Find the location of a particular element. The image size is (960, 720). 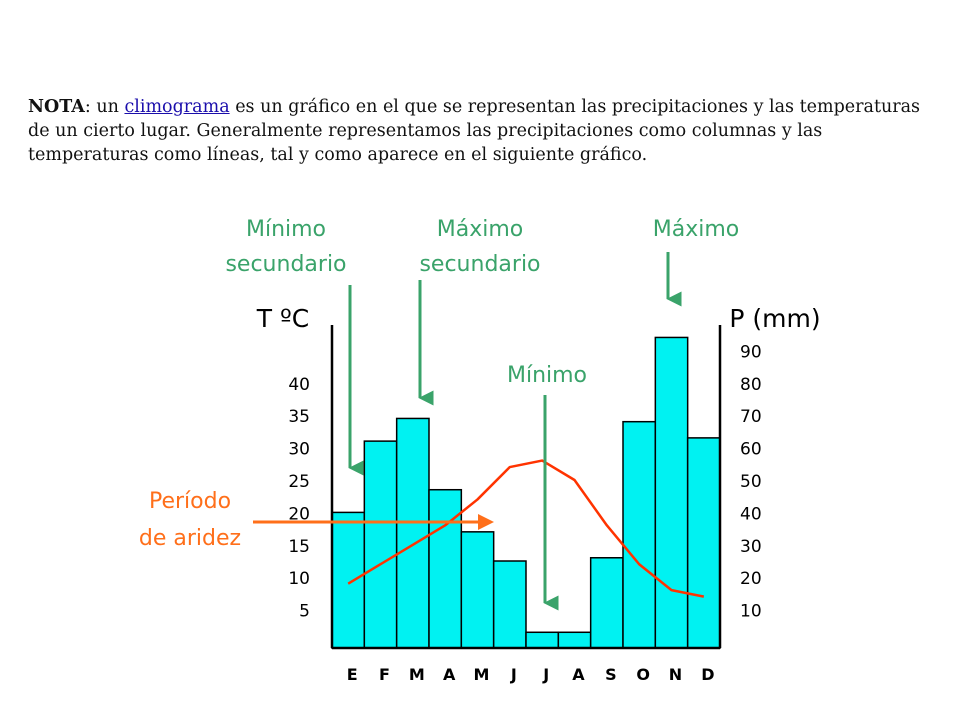

note-label: NOTA is located at coordinates (56, 107).